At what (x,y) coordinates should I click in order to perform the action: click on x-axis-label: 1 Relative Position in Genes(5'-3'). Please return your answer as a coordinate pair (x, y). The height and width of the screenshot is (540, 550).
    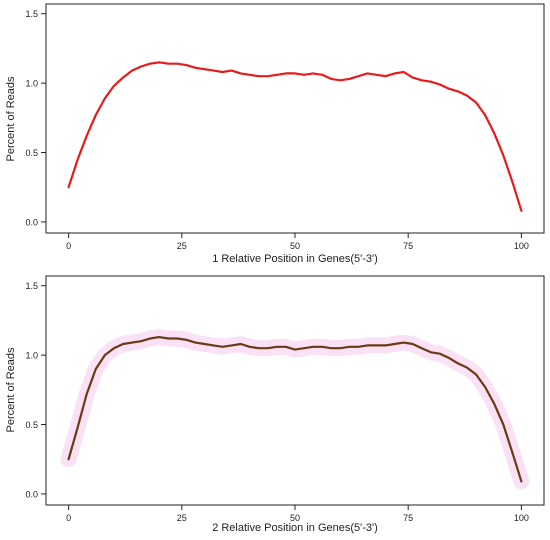
    Looking at the image, I should click on (295, 259).